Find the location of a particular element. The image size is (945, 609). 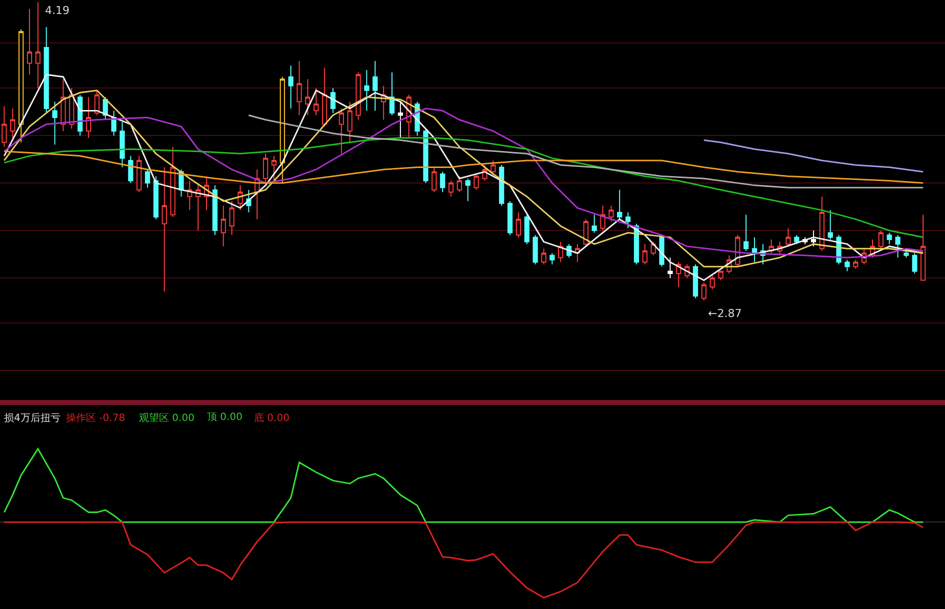

annotation: 4.19 is located at coordinates (57, 10).